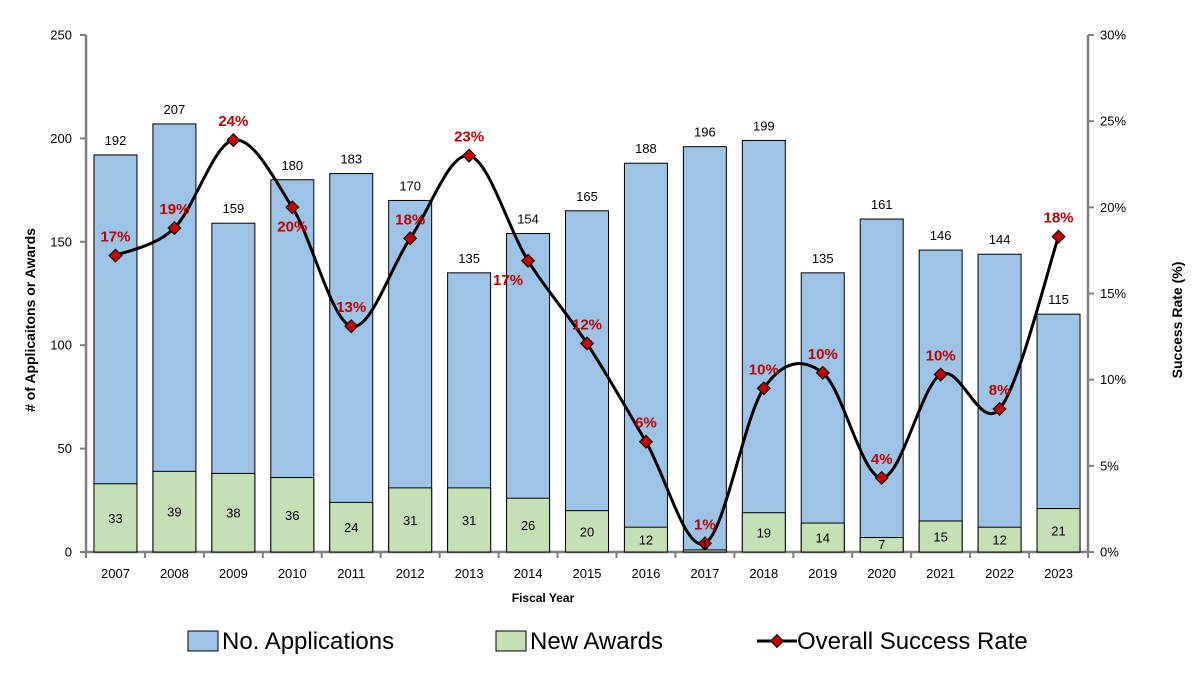 This screenshot has height=675, width=1200. Describe the element at coordinates (174, 209) in the screenshot. I see `success-rate-label: 19%` at that location.